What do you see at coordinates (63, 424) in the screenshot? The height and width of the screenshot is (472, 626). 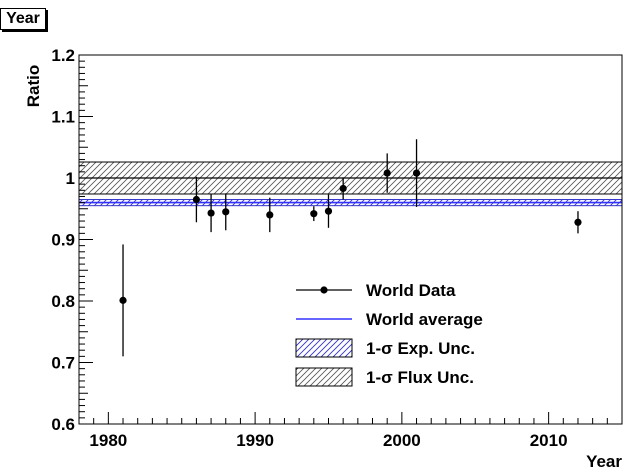 I see `y-tick-label: 0.6` at bounding box center [63, 424].